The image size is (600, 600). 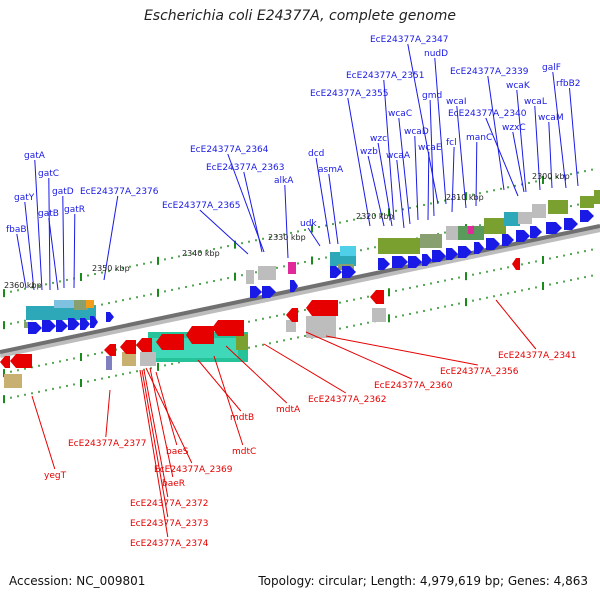 I want to click on forward-gene-label: gatC, so click(x=48, y=174).